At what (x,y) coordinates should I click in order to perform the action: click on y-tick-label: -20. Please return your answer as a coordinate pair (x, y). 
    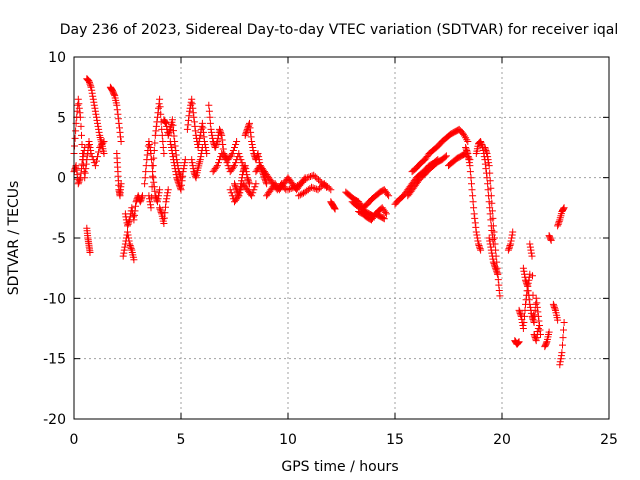
    Looking at the image, I should click on (54, 420).